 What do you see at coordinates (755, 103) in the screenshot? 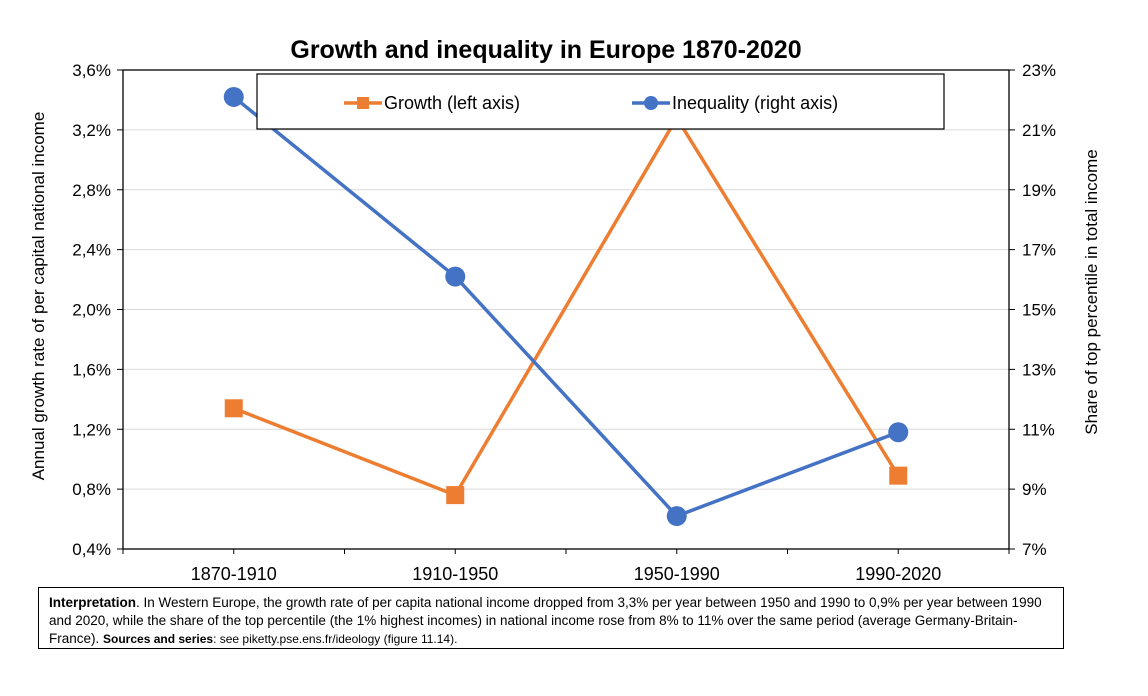
I see `legend-label: Inequality (right axis)` at bounding box center [755, 103].